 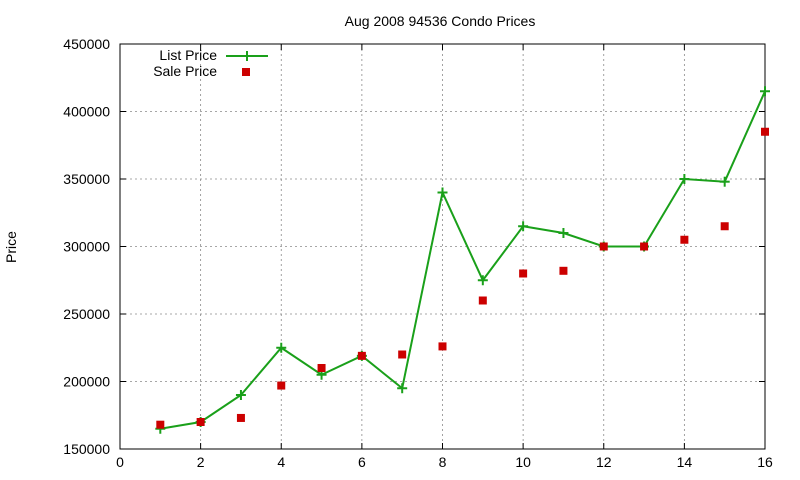 I want to click on x-tick-label: 14, so click(x=685, y=462).